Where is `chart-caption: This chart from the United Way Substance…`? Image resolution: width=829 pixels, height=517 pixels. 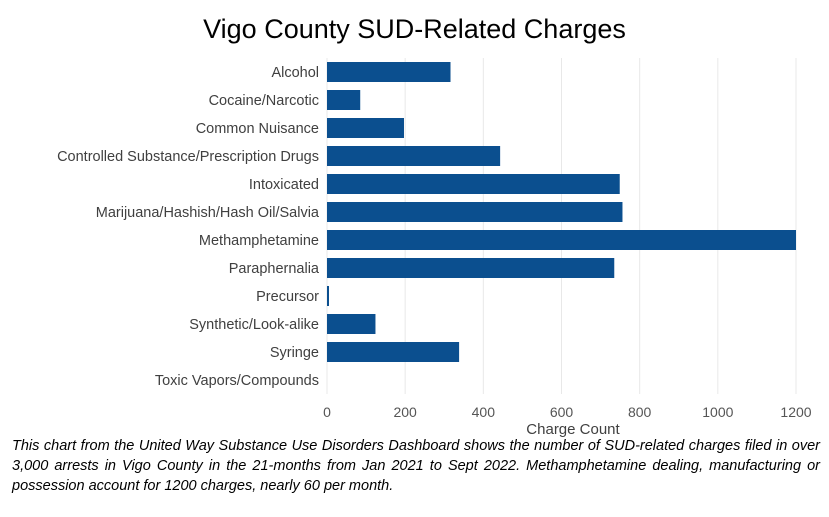 chart-caption: This chart from the United Way Substance… is located at coordinates (416, 466).